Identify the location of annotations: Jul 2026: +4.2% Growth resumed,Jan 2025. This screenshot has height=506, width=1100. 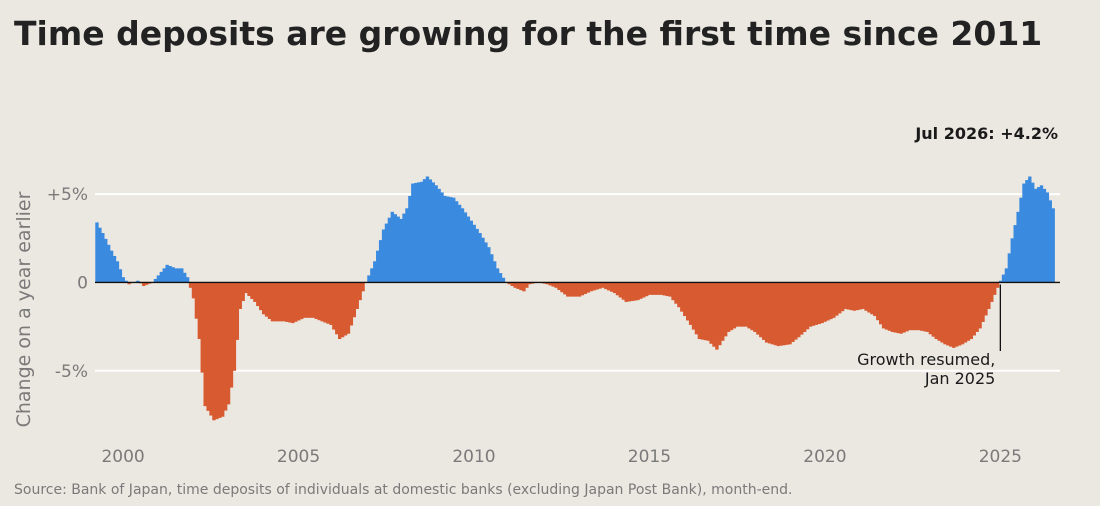
(957, 256).